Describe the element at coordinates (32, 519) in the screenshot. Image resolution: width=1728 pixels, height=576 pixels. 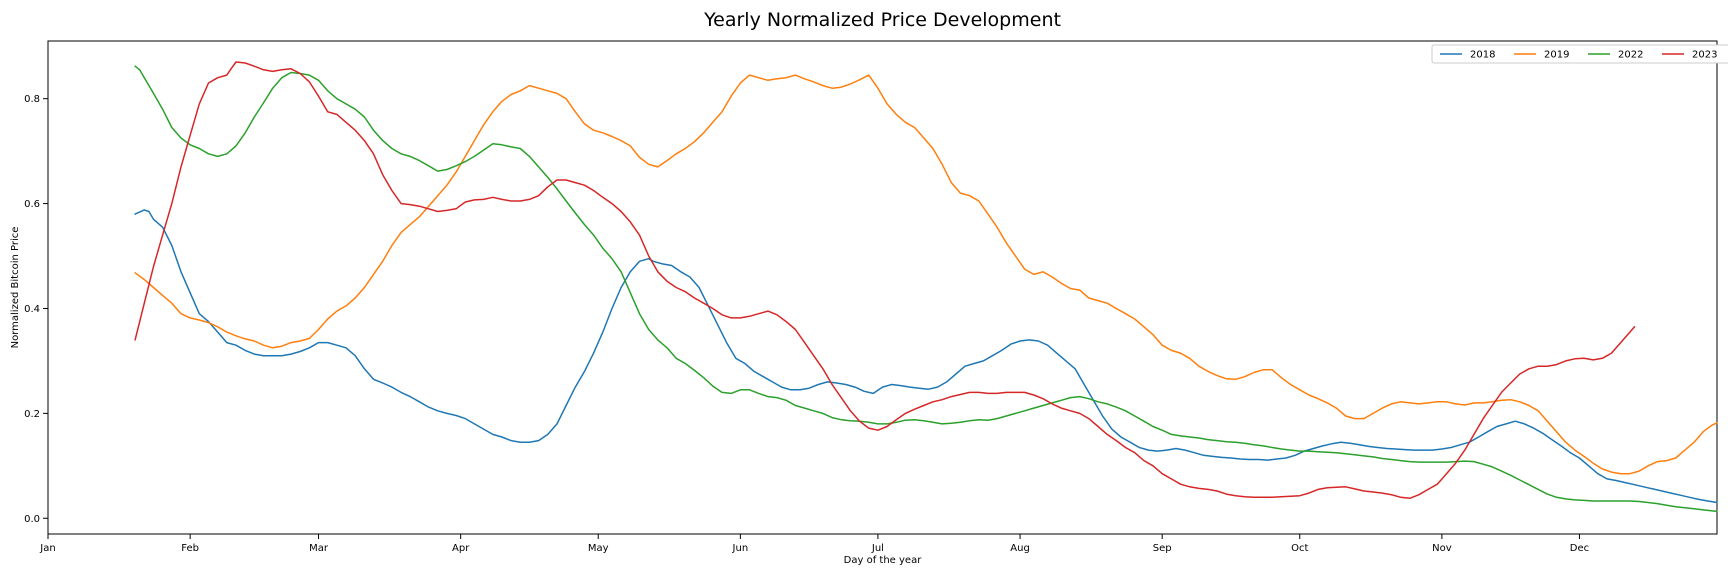
I see `y-tick-label: 0.0` at that location.